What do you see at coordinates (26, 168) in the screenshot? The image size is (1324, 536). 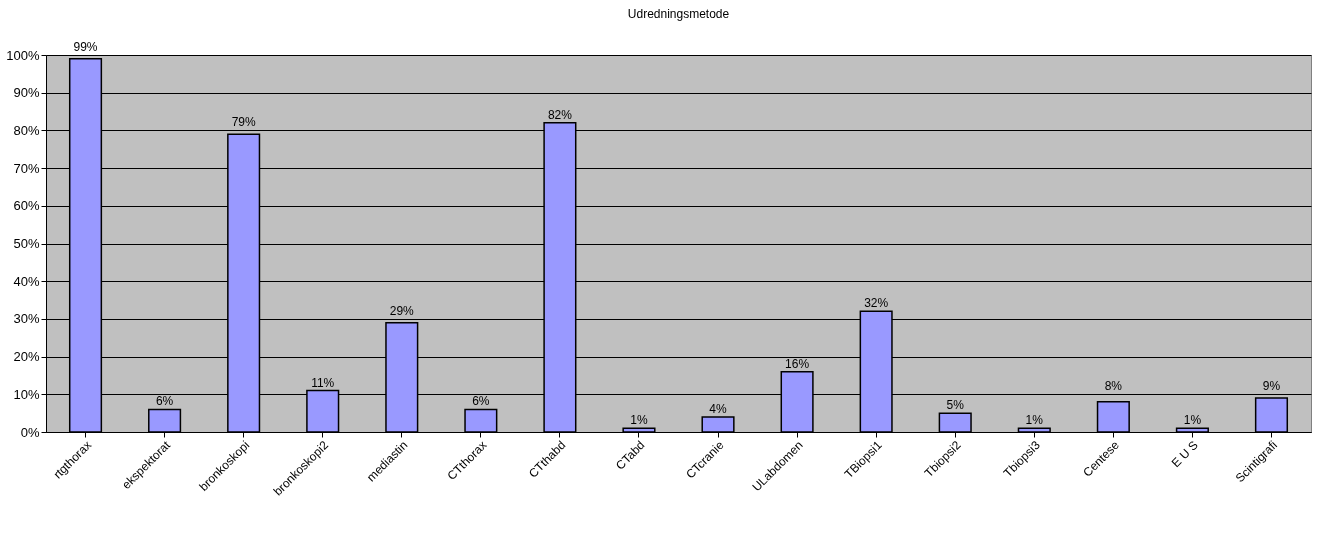 I see `y-tick-label: 70%` at bounding box center [26, 168].